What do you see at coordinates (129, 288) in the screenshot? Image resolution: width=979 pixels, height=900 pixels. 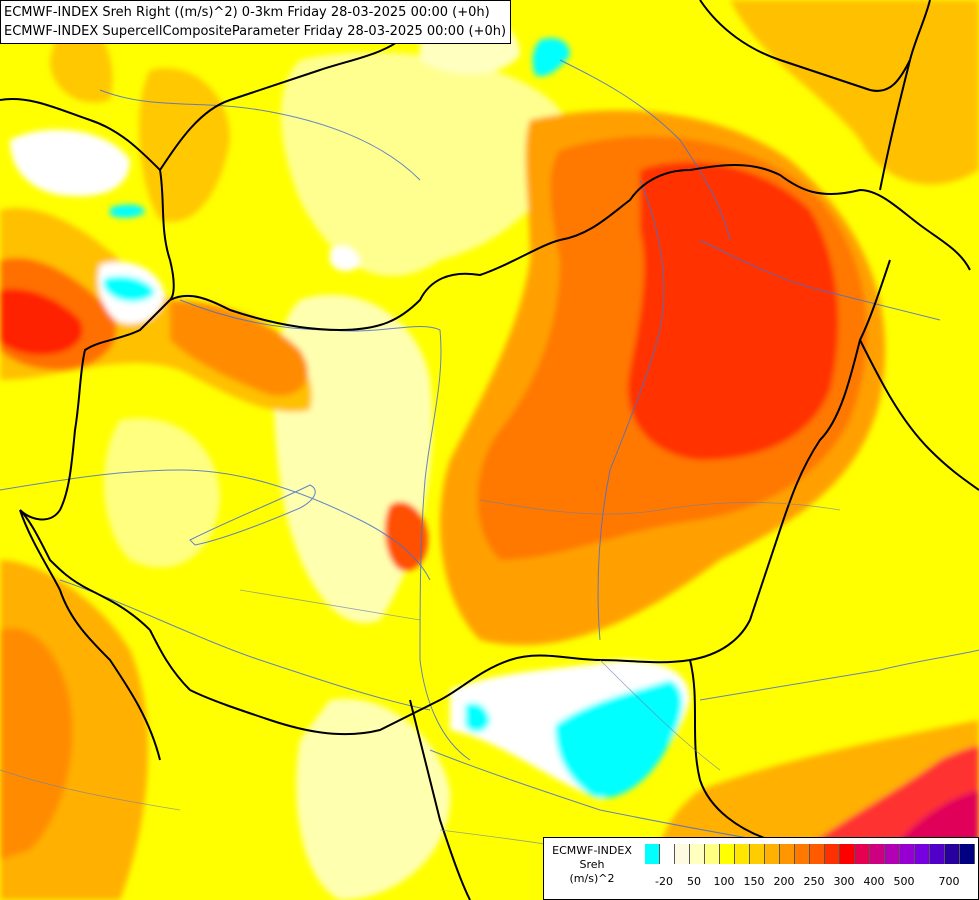 I see `cyan-area-northwest` at bounding box center [129, 288].